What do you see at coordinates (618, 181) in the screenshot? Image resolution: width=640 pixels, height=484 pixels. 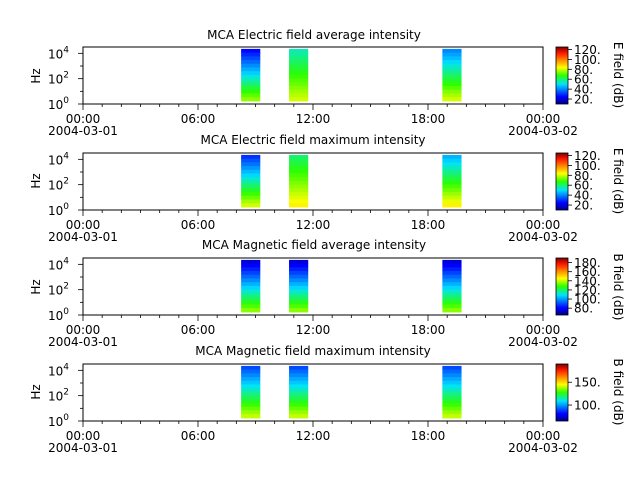 I see `colorbar-label: E field (dB)` at bounding box center [618, 181].